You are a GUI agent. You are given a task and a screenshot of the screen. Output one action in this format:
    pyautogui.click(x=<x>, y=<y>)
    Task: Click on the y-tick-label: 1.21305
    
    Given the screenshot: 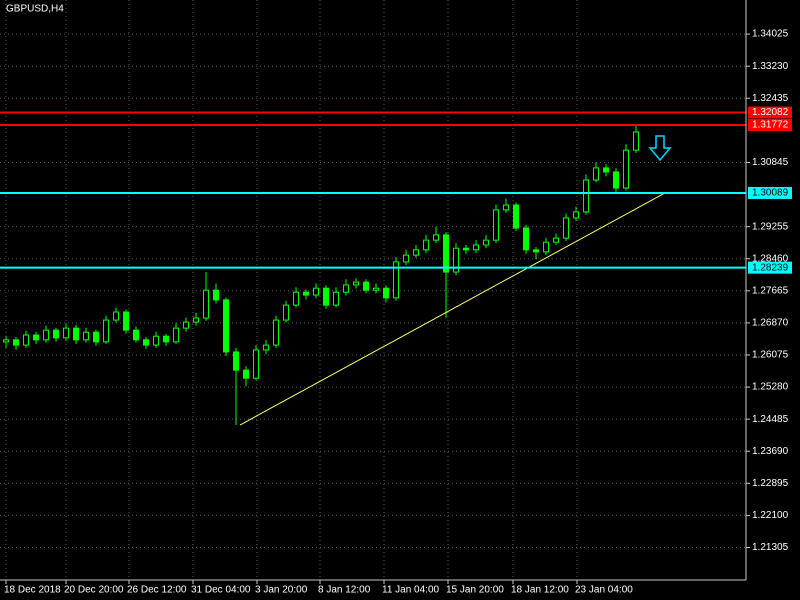 What is the action you would take?
    pyautogui.click(x=770, y=547)
    